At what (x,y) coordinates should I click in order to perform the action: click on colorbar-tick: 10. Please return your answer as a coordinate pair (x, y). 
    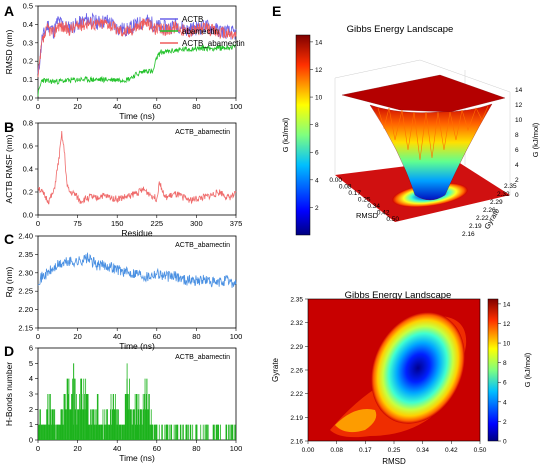
    Looking at the image, I should click on (319, 98).